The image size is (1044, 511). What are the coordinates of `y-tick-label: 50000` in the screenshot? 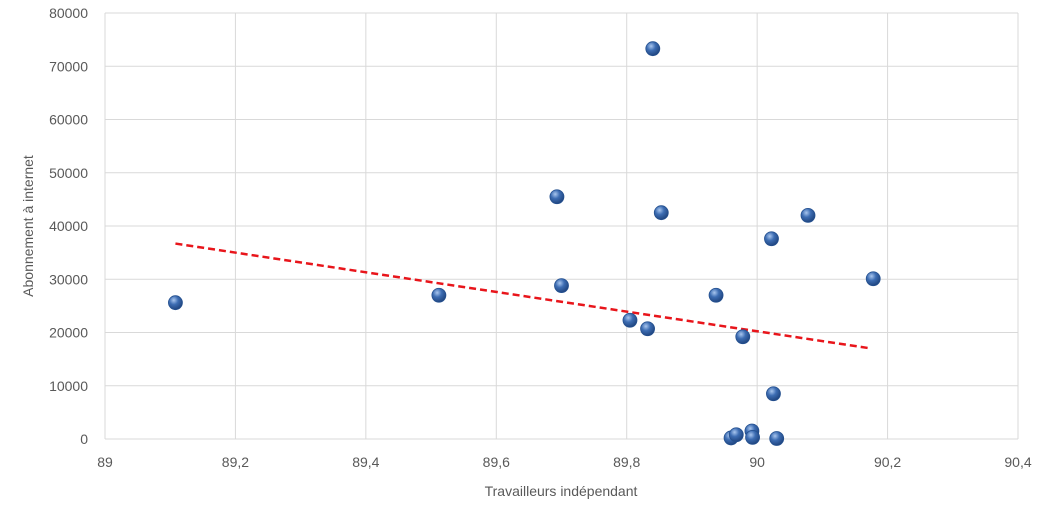 It's located at (68, 173).